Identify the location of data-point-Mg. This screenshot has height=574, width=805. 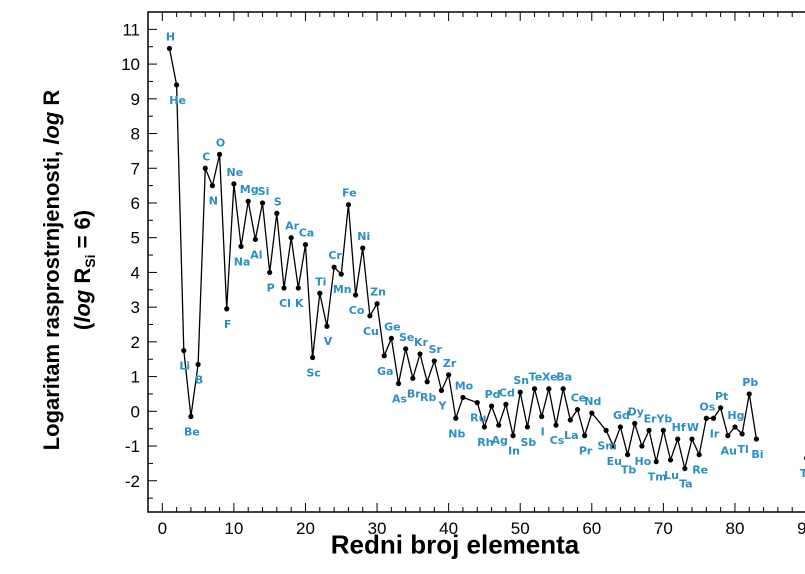
(248, 201).